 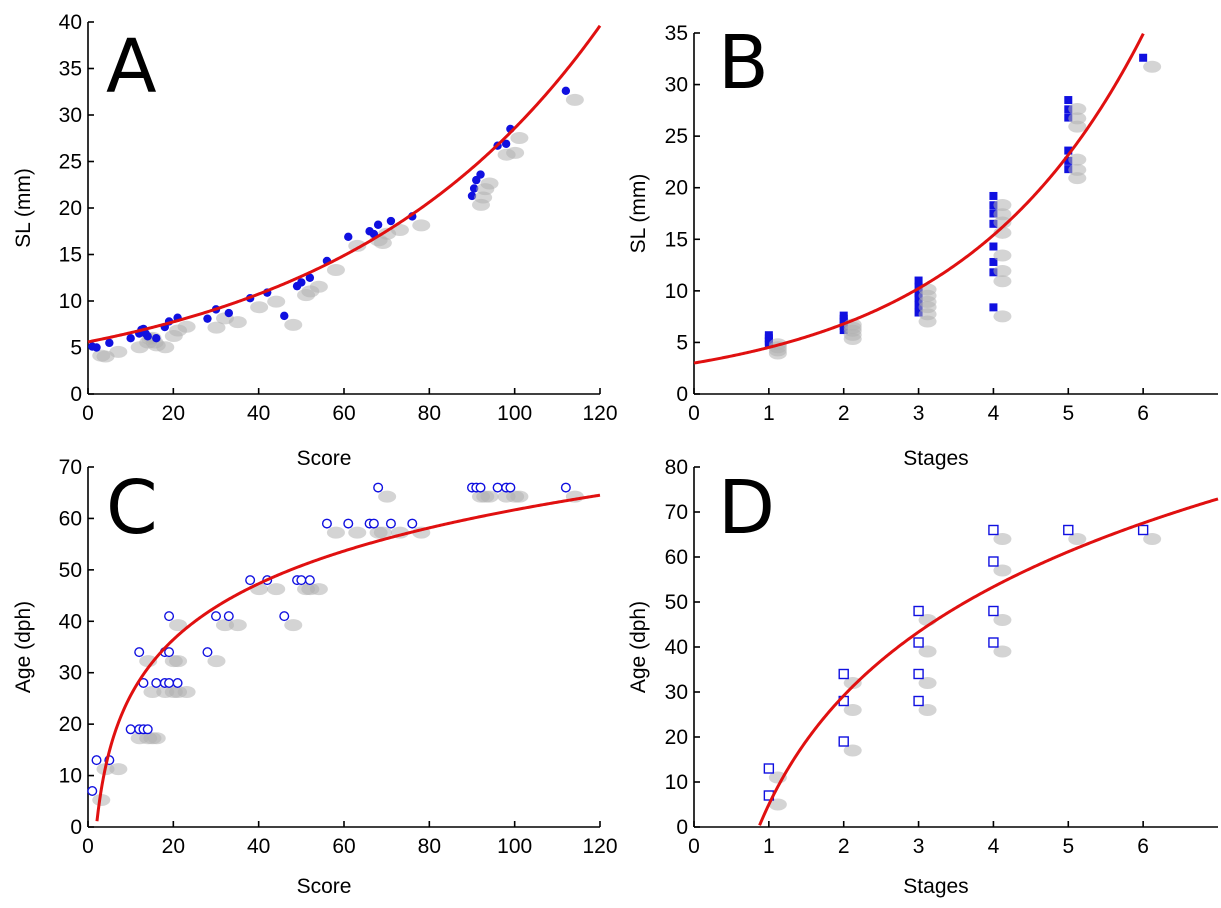 I want to click on y-tick-label: 80, so click(x=676, y=467).